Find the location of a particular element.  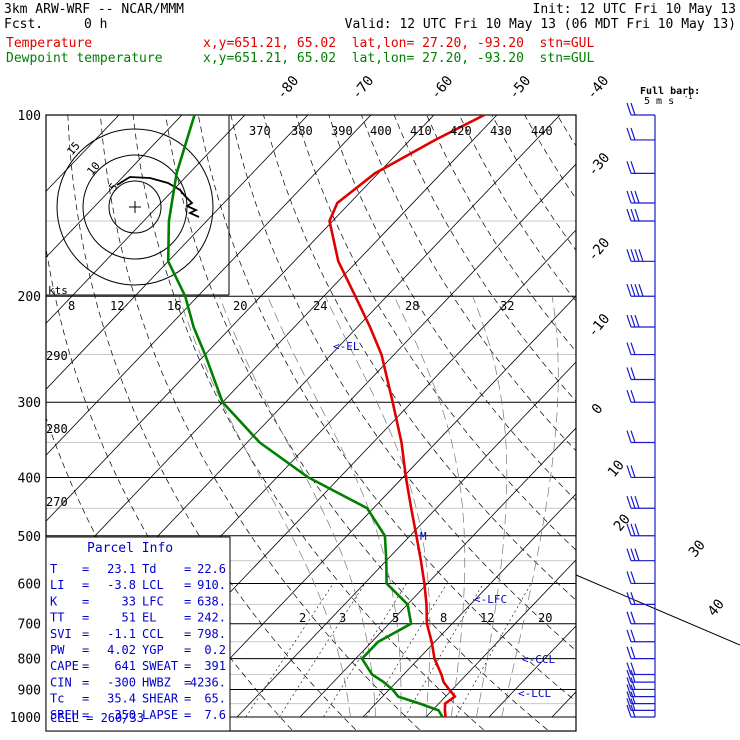

mixing-ratio-label: 8 is located at coordinates (71, 306).